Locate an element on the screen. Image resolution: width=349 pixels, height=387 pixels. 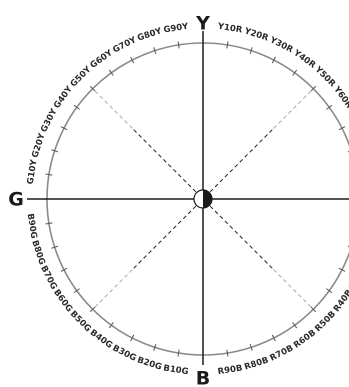
hue-label-g50y: G50Y is located at coordinates (81, 76).